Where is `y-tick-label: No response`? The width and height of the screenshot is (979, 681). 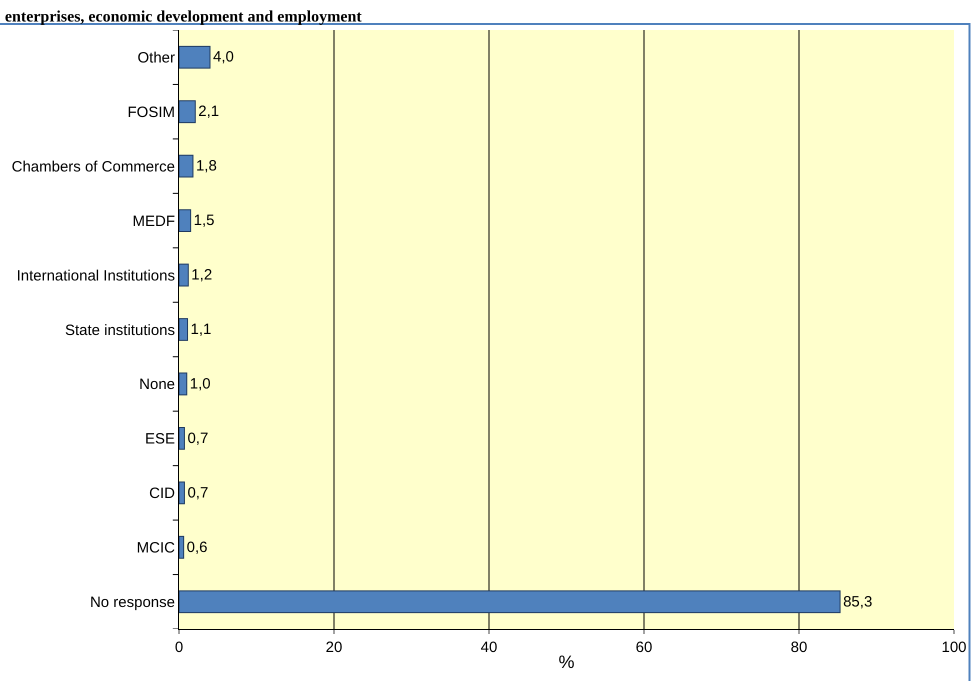
y-tick-label: No response is located at coordinates (132, 603).